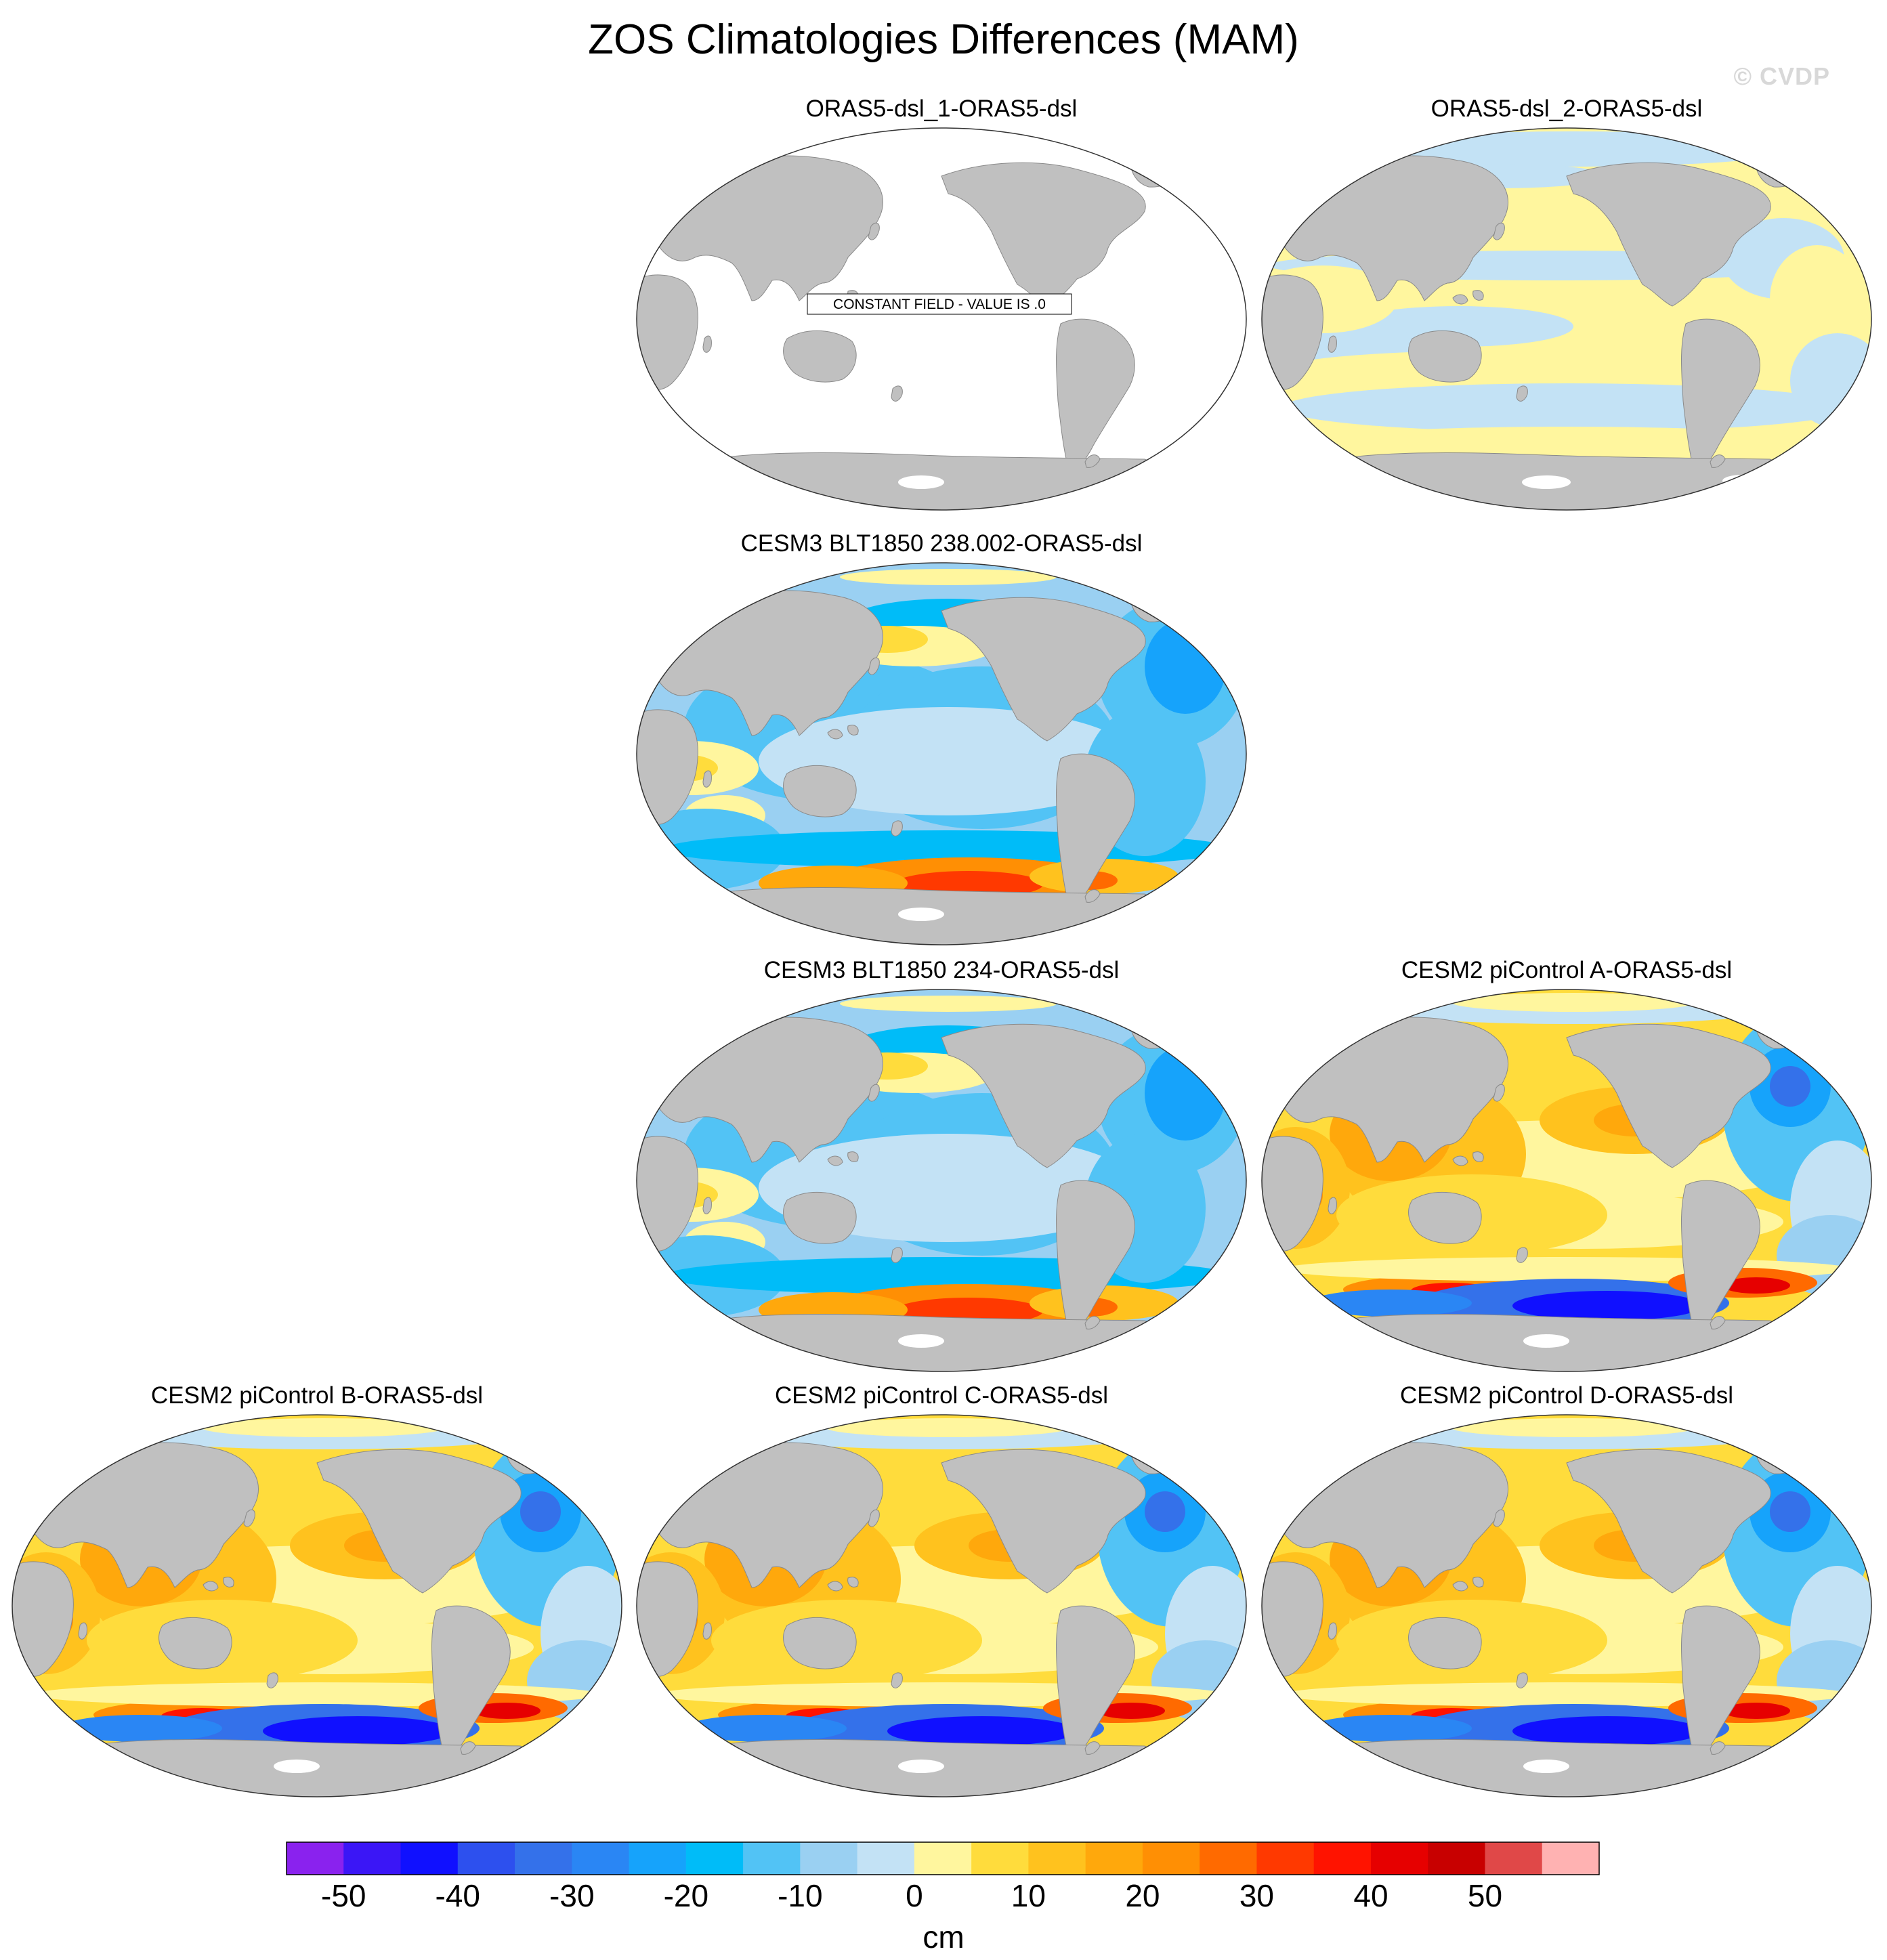 This screenshot has height=1960, width=1887. What do you see at coordinates (1485, 1895) in the screenshot?
I see `colorbar-tick-label: 50` at bounding box center [1485, 1895].